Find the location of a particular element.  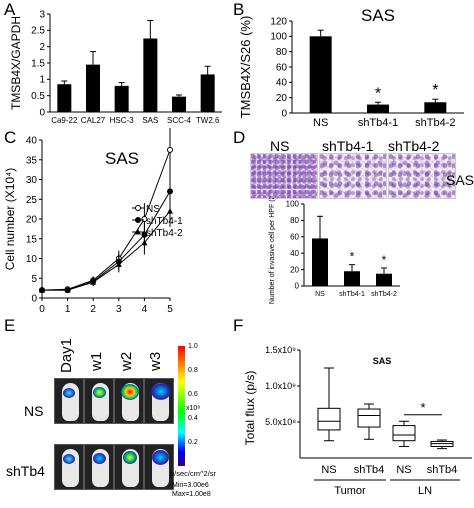

y-tick-label: 1.5x10⁹ is located at coordinates (280, 350).